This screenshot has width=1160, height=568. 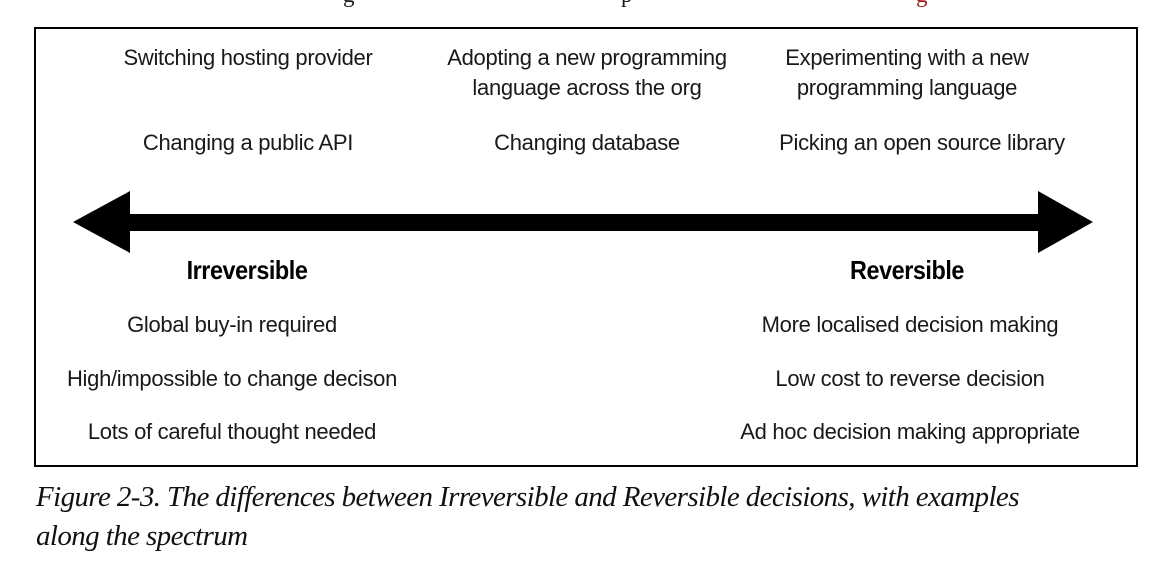 What do you see at coordinates (910, 378) in the screenshot?
I see `trait-low-cost-reverse: Low cost to reverse decision` at bounding box center [910, 378].